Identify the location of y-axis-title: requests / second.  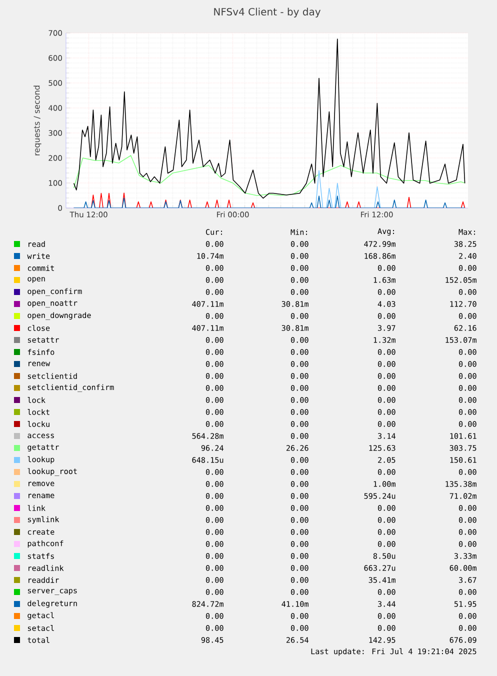
(38, 121).